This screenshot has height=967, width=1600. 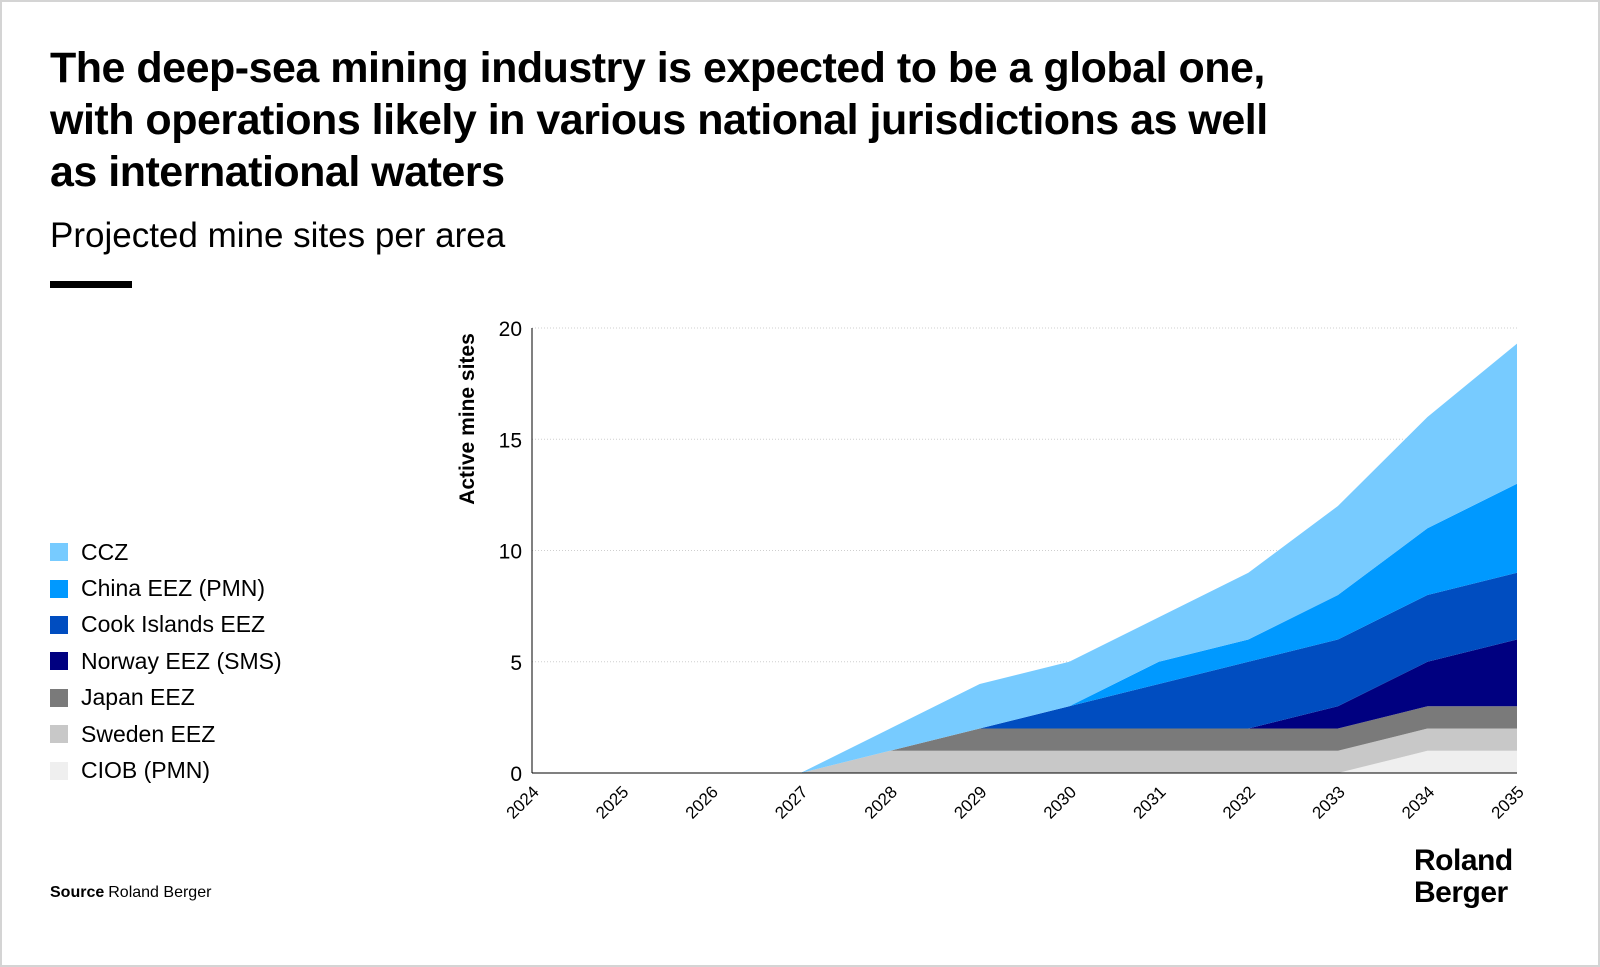 I want to click on source-text: Roland Berger, so click(x=160, y=892).